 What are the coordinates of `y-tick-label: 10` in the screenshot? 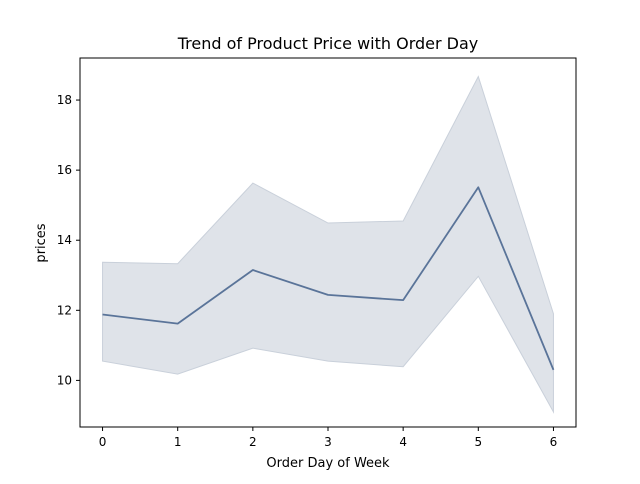 It's located at (64, 380).